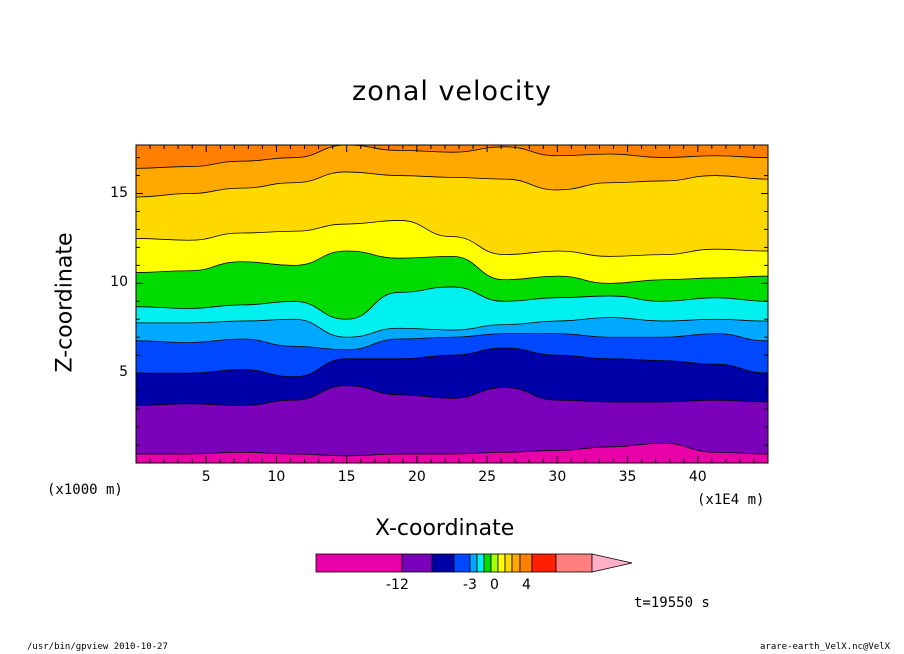 Image resolution: width=904 pixels, height=654 pixels. What do you see at coordinates (85, 490) in the screenshot?
I see `x-unit-note: (x1000 m)` at bounding box center [85, 490].